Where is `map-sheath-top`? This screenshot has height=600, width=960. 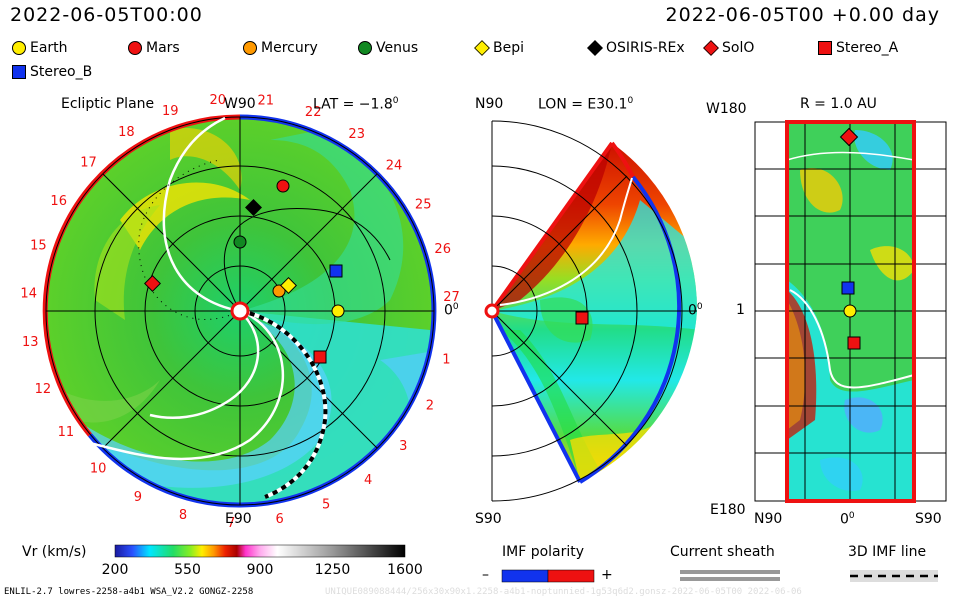 map-sheath-top is located at coordinates (850, 156).